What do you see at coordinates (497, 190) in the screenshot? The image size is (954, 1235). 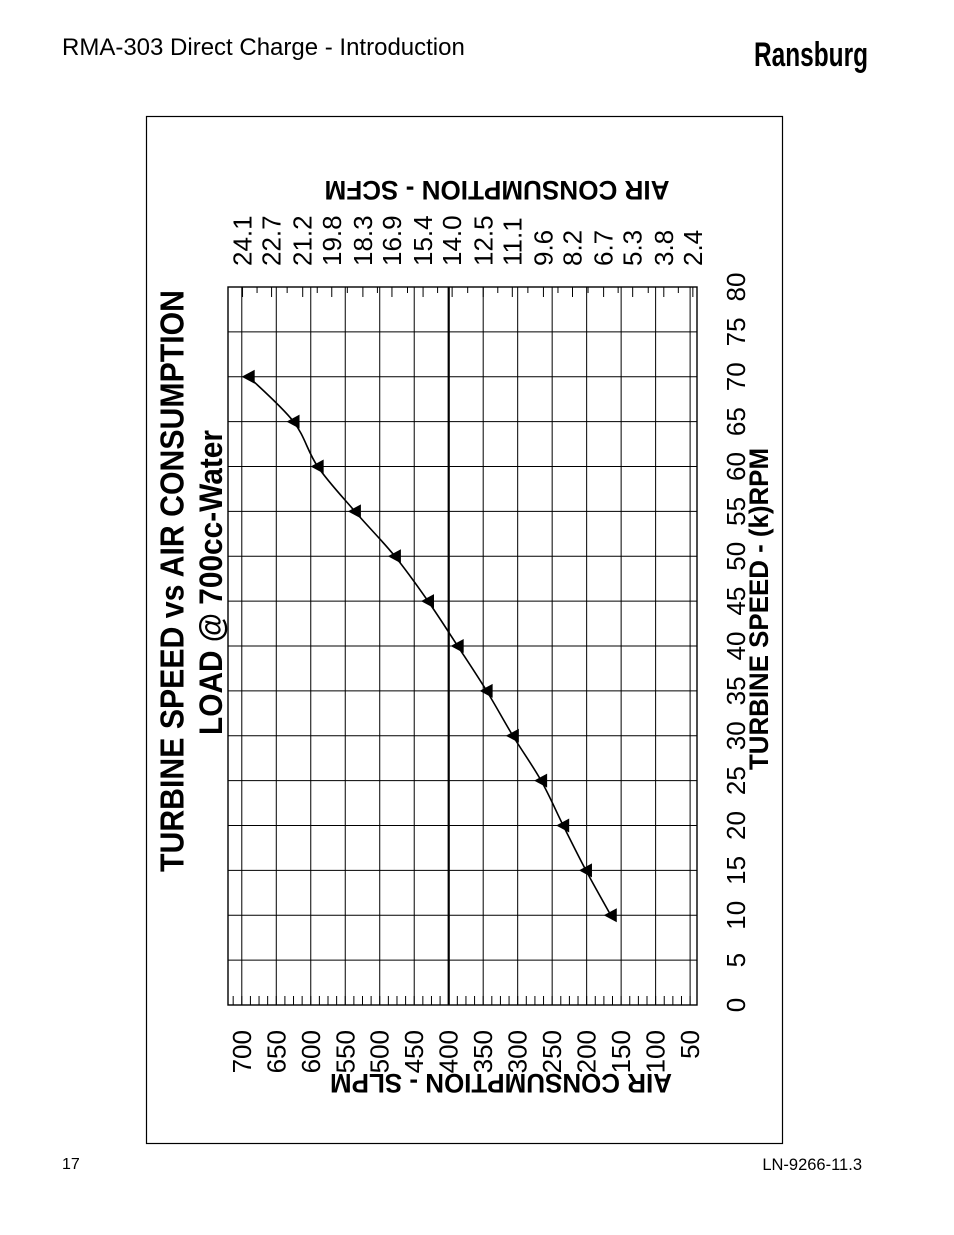 I see `y2-axis-label: AIR CONSUMPTION - SCFM` at bounding box center [497, 190].